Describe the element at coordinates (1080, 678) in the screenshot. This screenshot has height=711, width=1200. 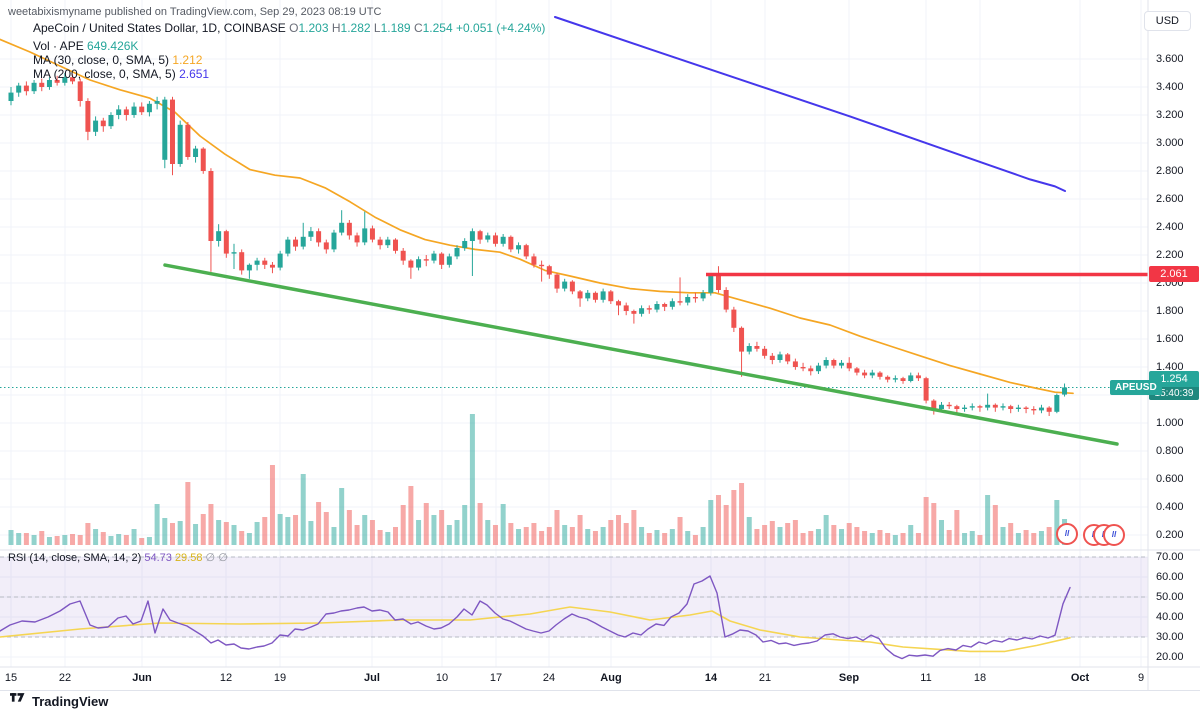
I see `svg-text: Oct` at that location.